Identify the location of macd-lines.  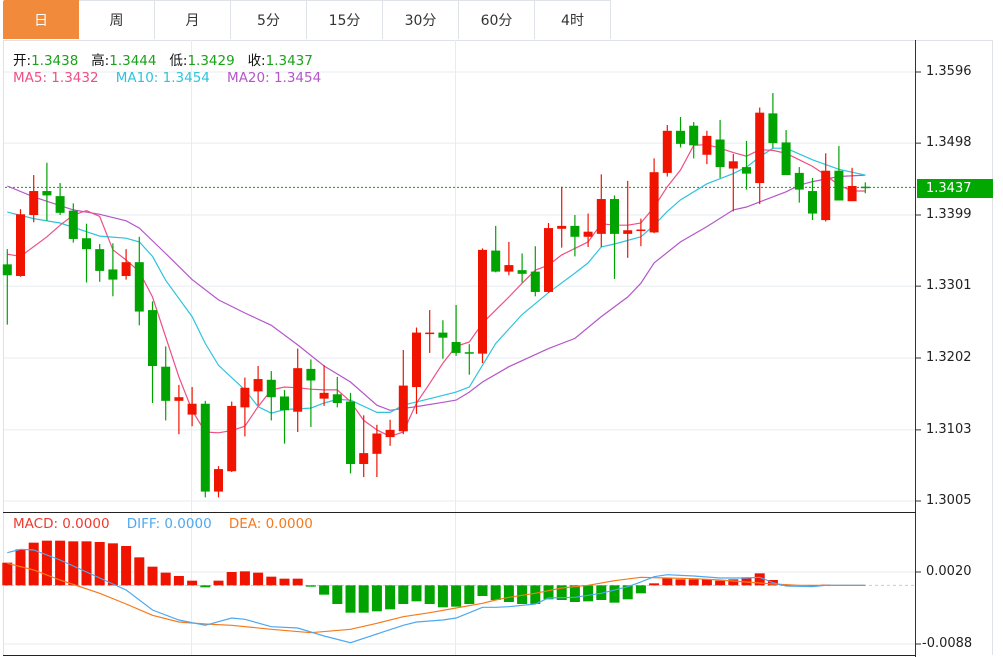
(436, 596).